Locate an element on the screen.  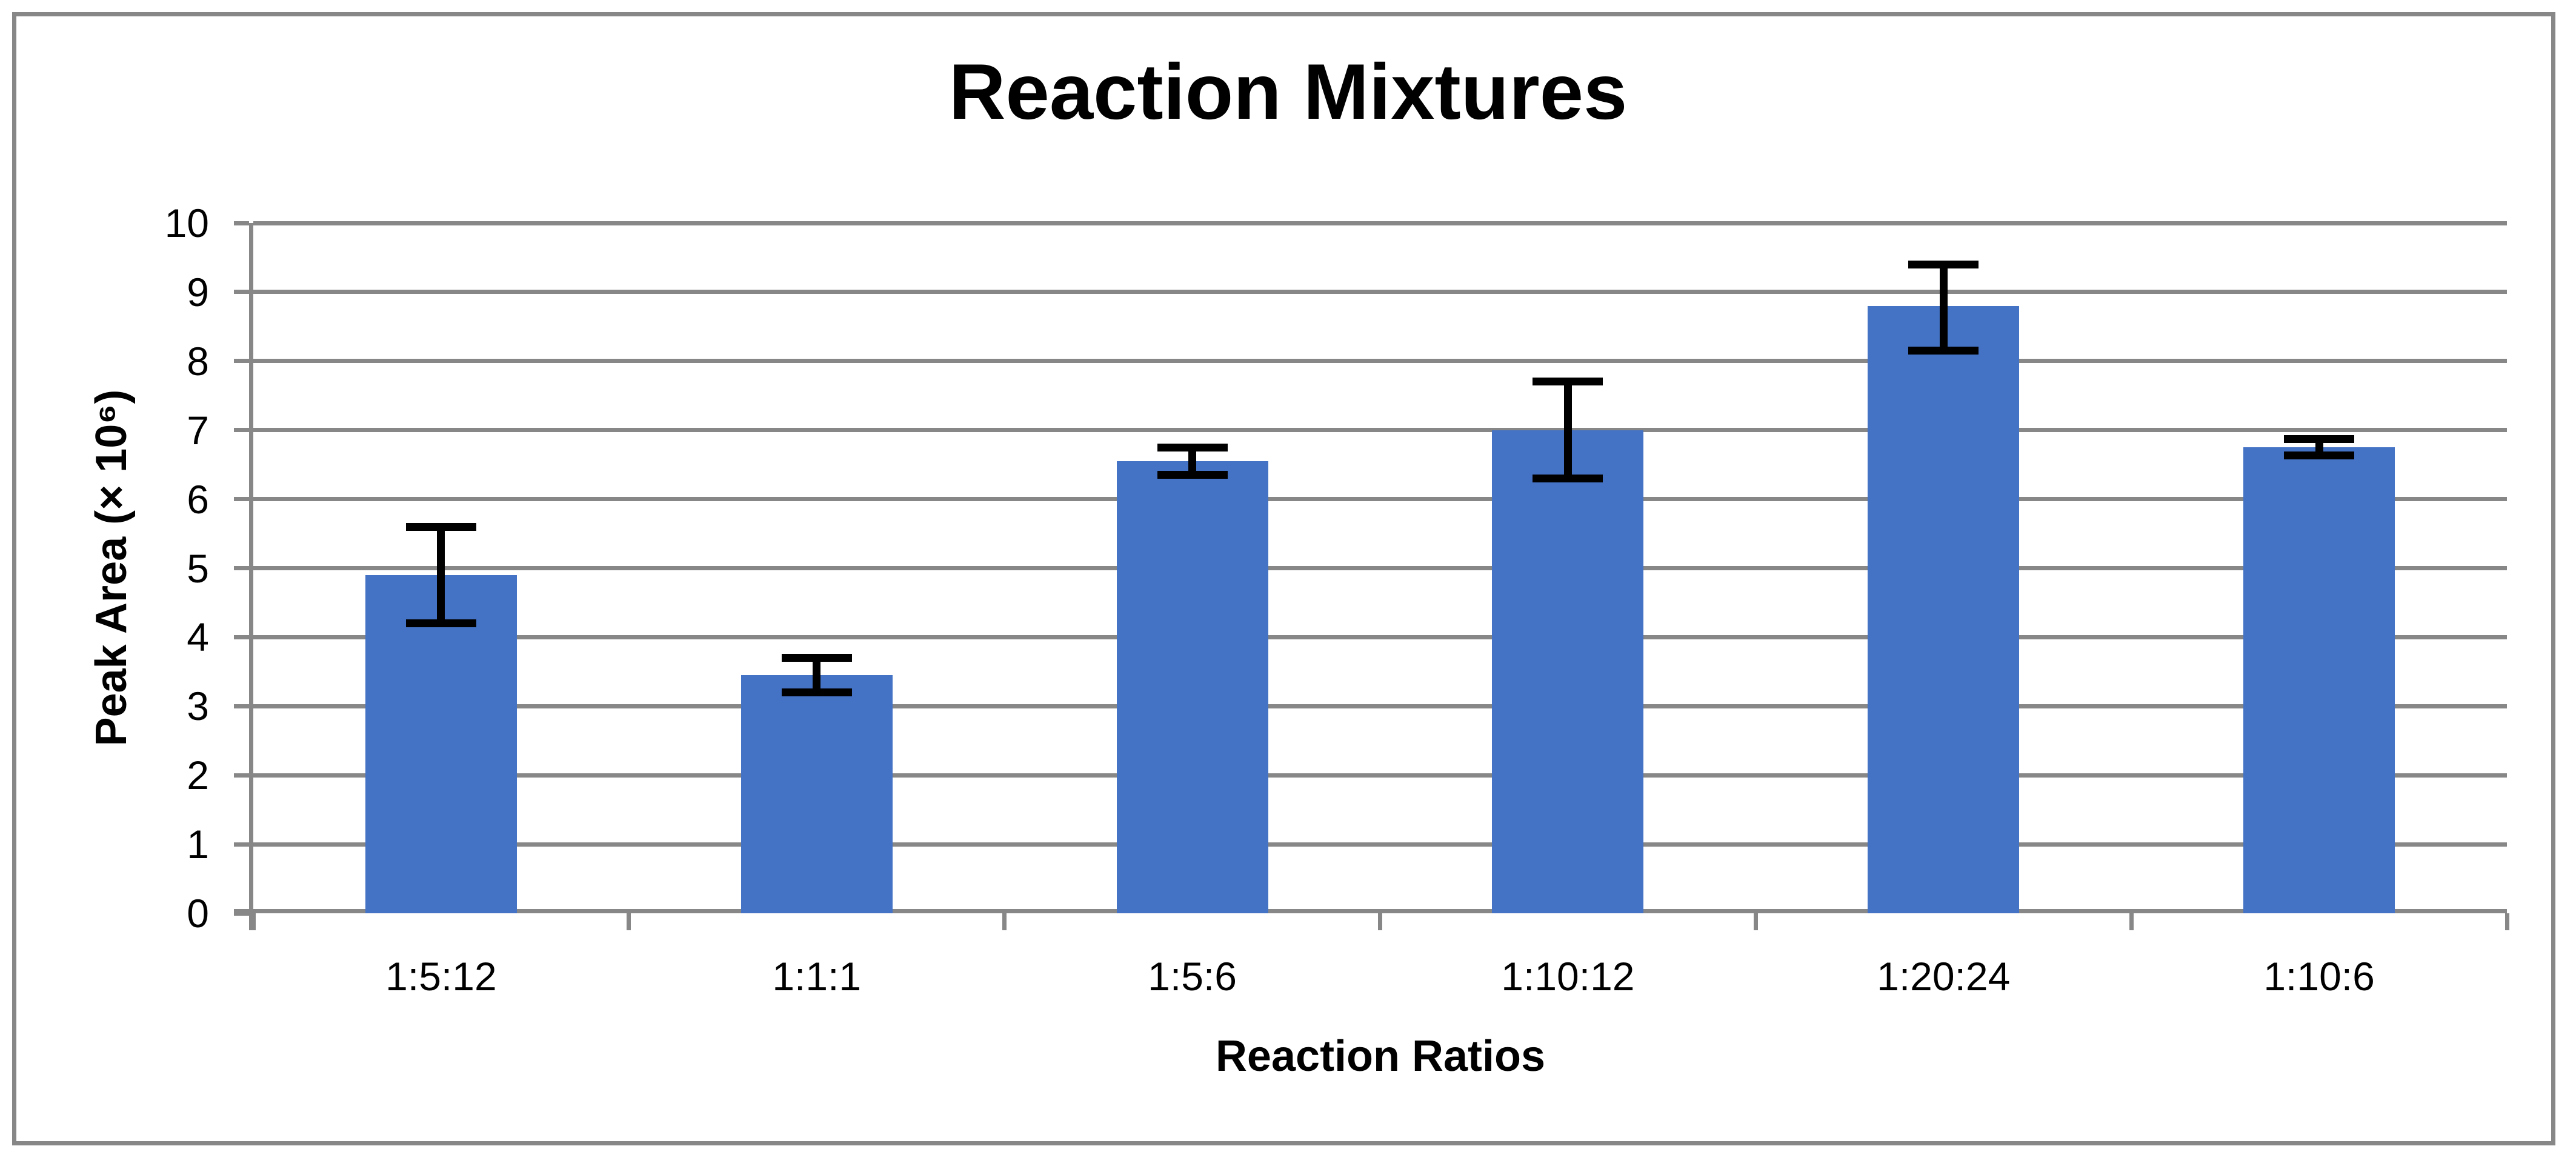
y-tick-label: 3 is located at coordinates (198, 706).